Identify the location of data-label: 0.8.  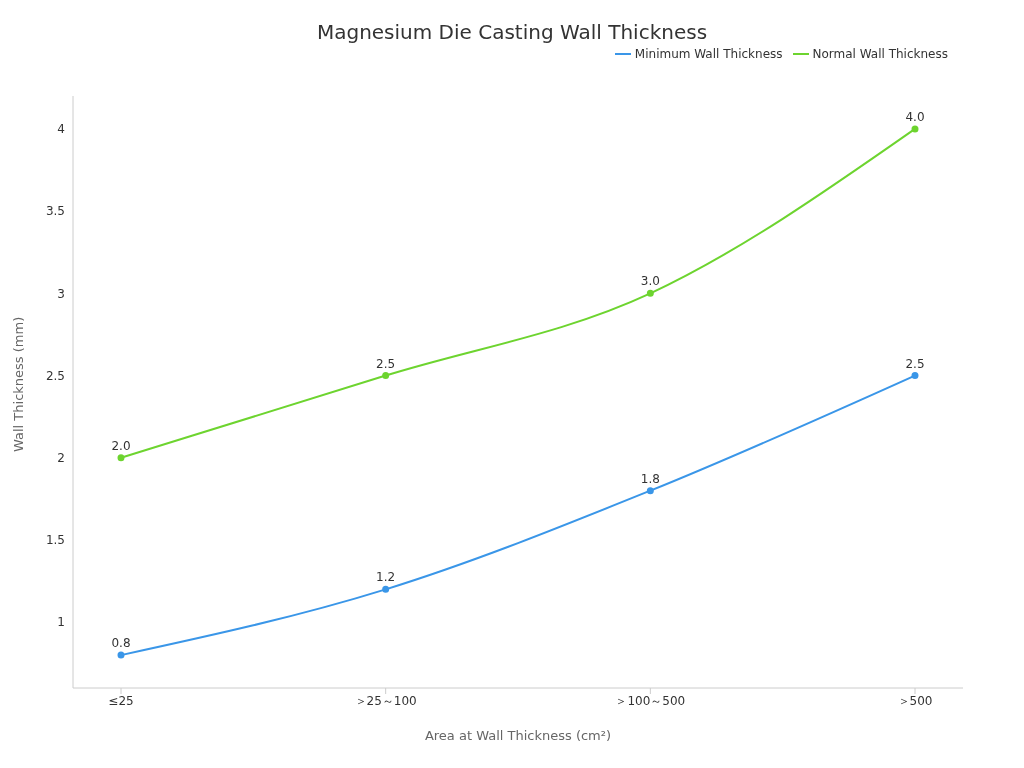
(121, 643).